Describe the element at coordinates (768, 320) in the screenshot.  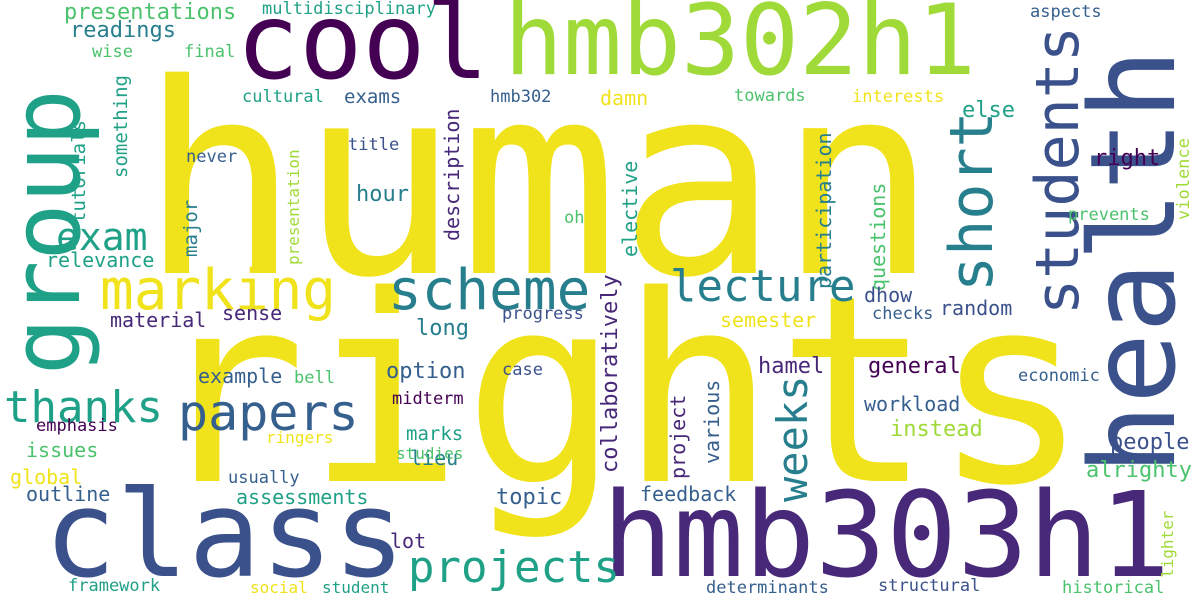
I see `word-semester: semester` at that location.